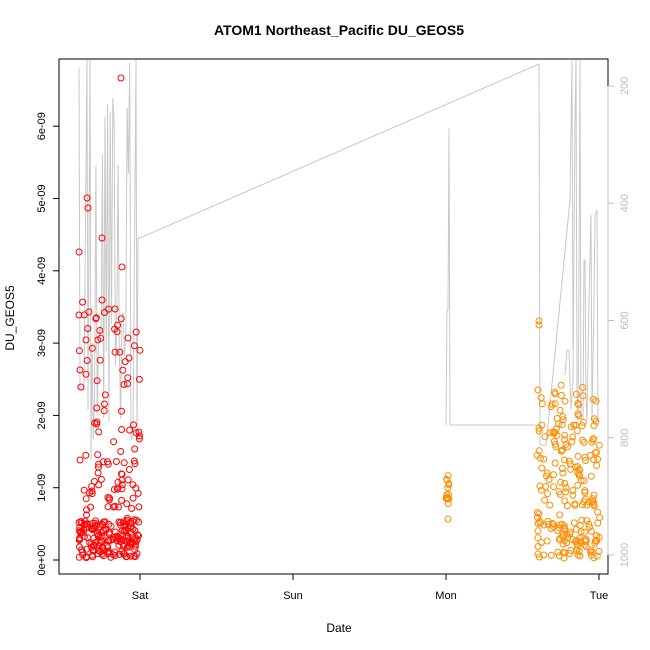  Describe the element at coordinates (625, 86) in the screenshot. I see `right-tick-label: 200` at that location.